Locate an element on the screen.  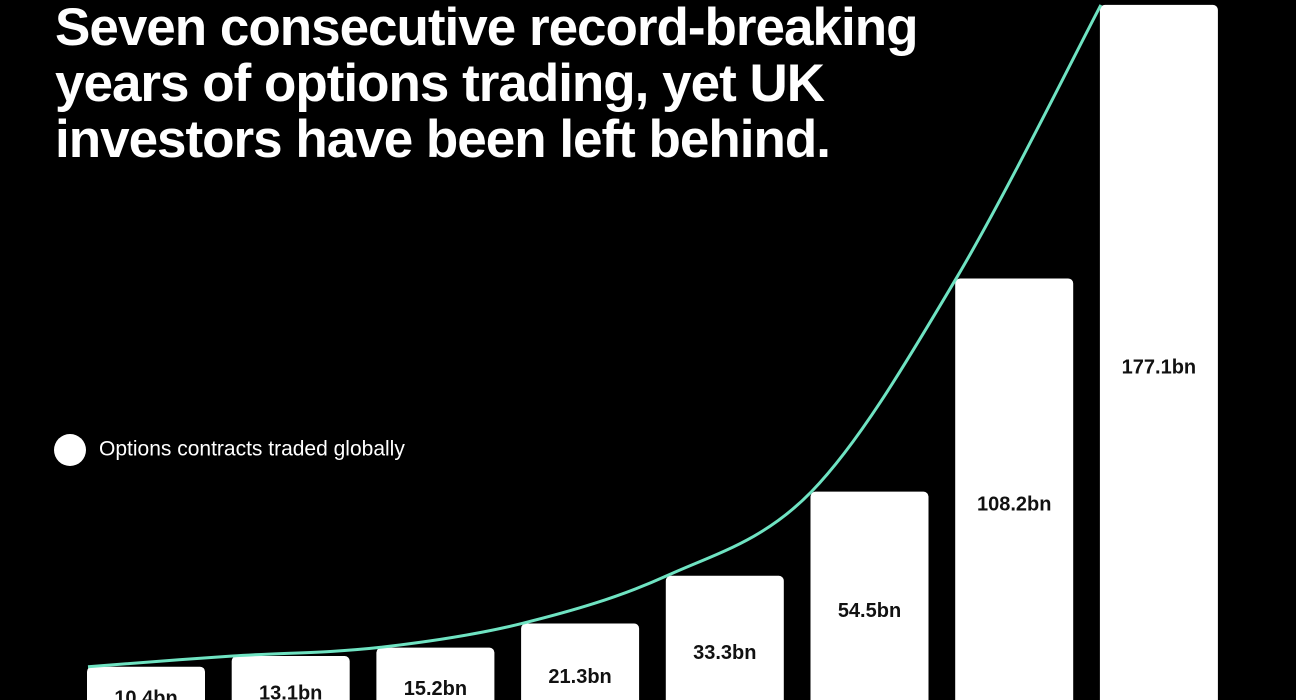
legend-marker is located at coordinates (70, 450).